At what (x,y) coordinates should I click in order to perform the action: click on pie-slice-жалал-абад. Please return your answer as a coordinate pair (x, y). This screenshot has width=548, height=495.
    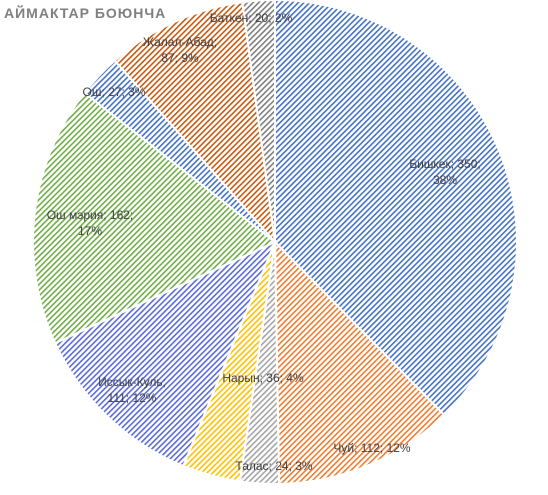
    Looking at the image, I should click on (195, 123).